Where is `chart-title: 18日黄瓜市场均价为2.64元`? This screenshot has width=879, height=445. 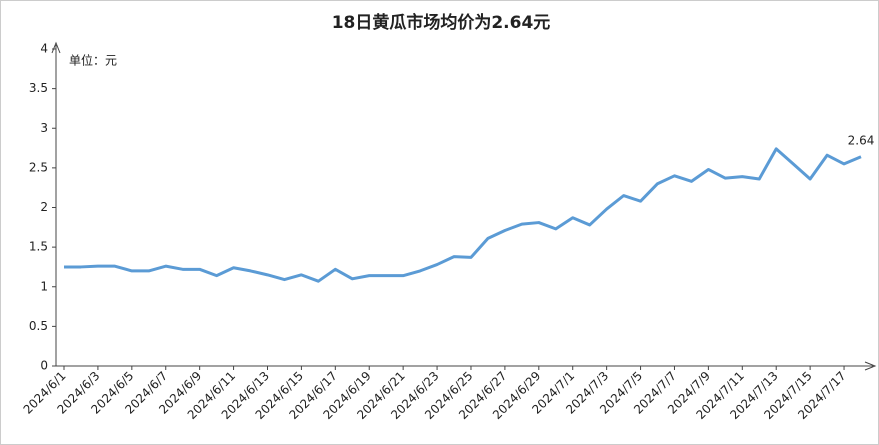 chart-title: 18日黄瓜市场均价为2.64元 is located at coordinates (441, 22).